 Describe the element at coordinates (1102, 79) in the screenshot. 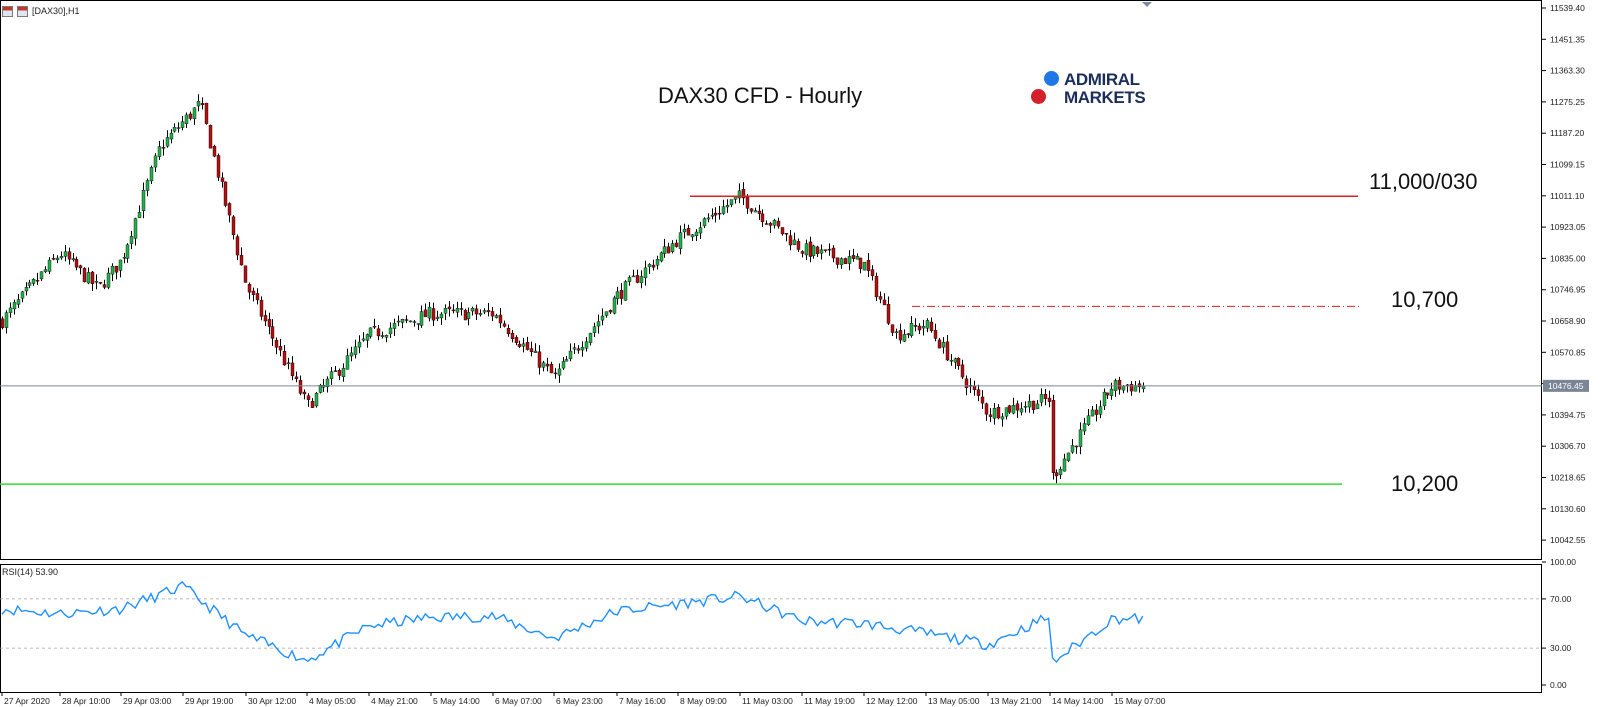

I see `brand-line-1: ADMIRAL` at that location.